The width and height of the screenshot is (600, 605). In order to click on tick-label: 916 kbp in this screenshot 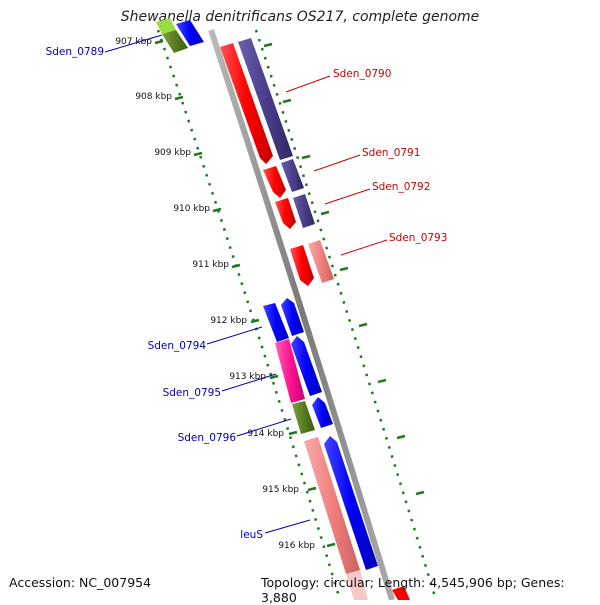, I will do `click(296, 546)`.